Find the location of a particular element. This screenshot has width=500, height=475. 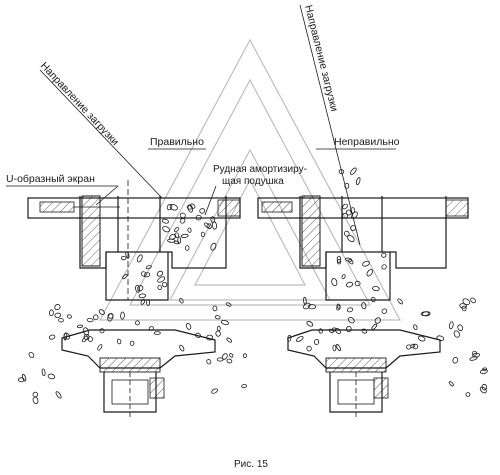

lower-assembly-right is located at coordinates (364, 374).